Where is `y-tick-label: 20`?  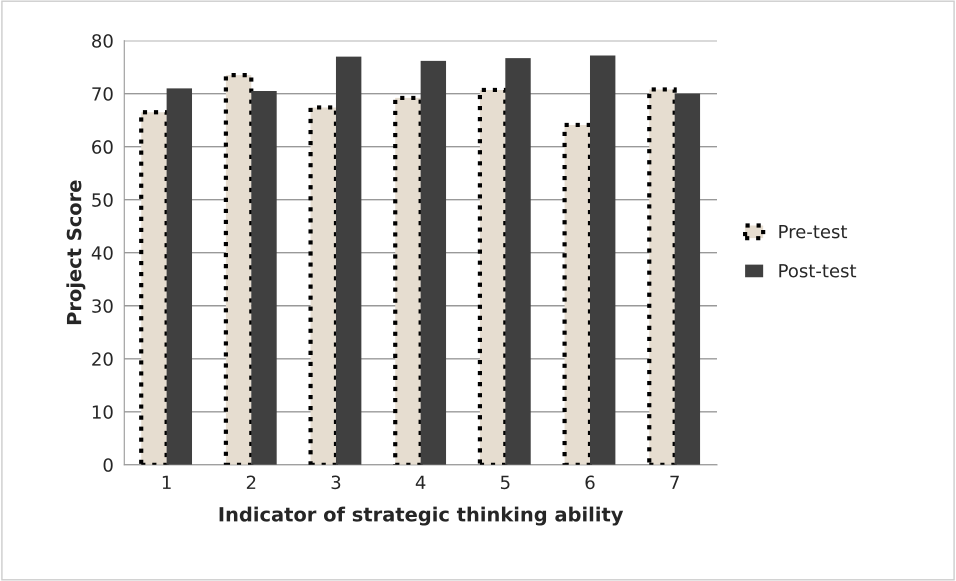 y-tick-label: 20 is located at coordinates (102, 359).